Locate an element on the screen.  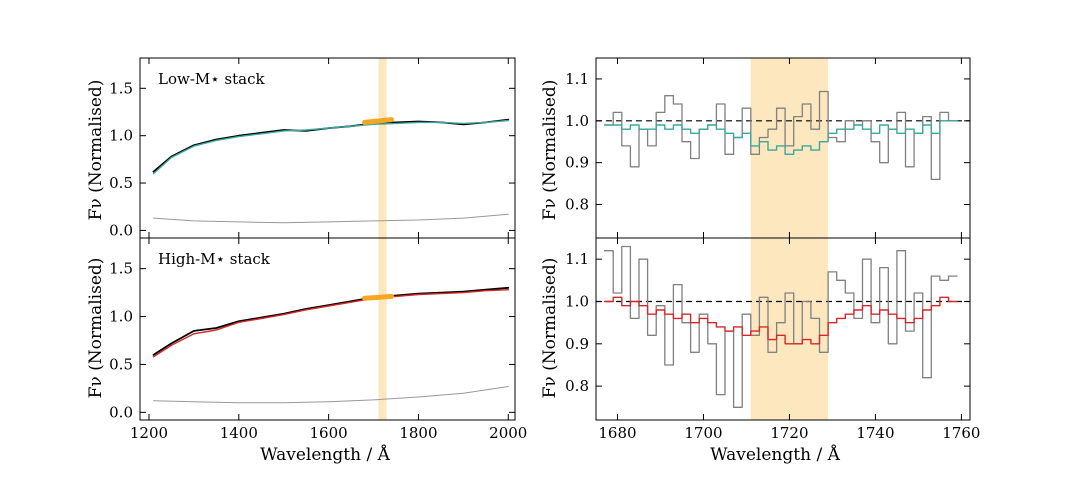
left-top-y-tick-label: 1.0 is located at coordinates (121, 136).